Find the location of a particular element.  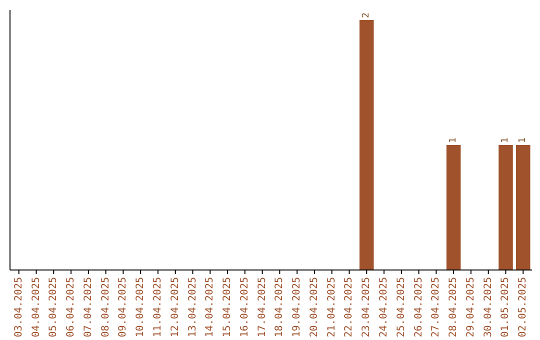

x-tick-label: 15.04.2025 is located at coordinates (228, 307).